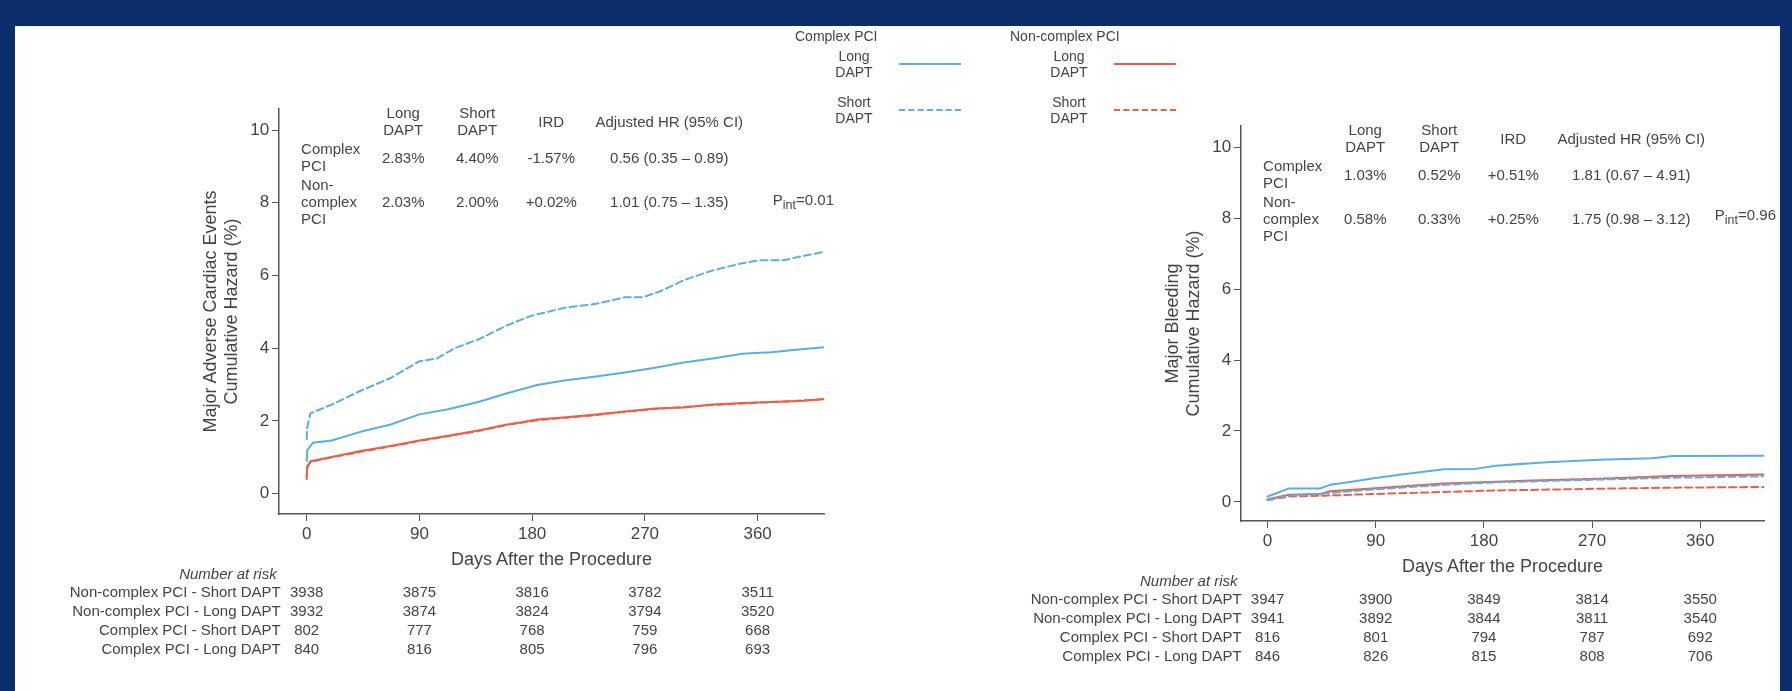 The height and width of the screenshot is (691, 1792). I want to click on annotation: Non-complex PCI, so click(1291, 218).